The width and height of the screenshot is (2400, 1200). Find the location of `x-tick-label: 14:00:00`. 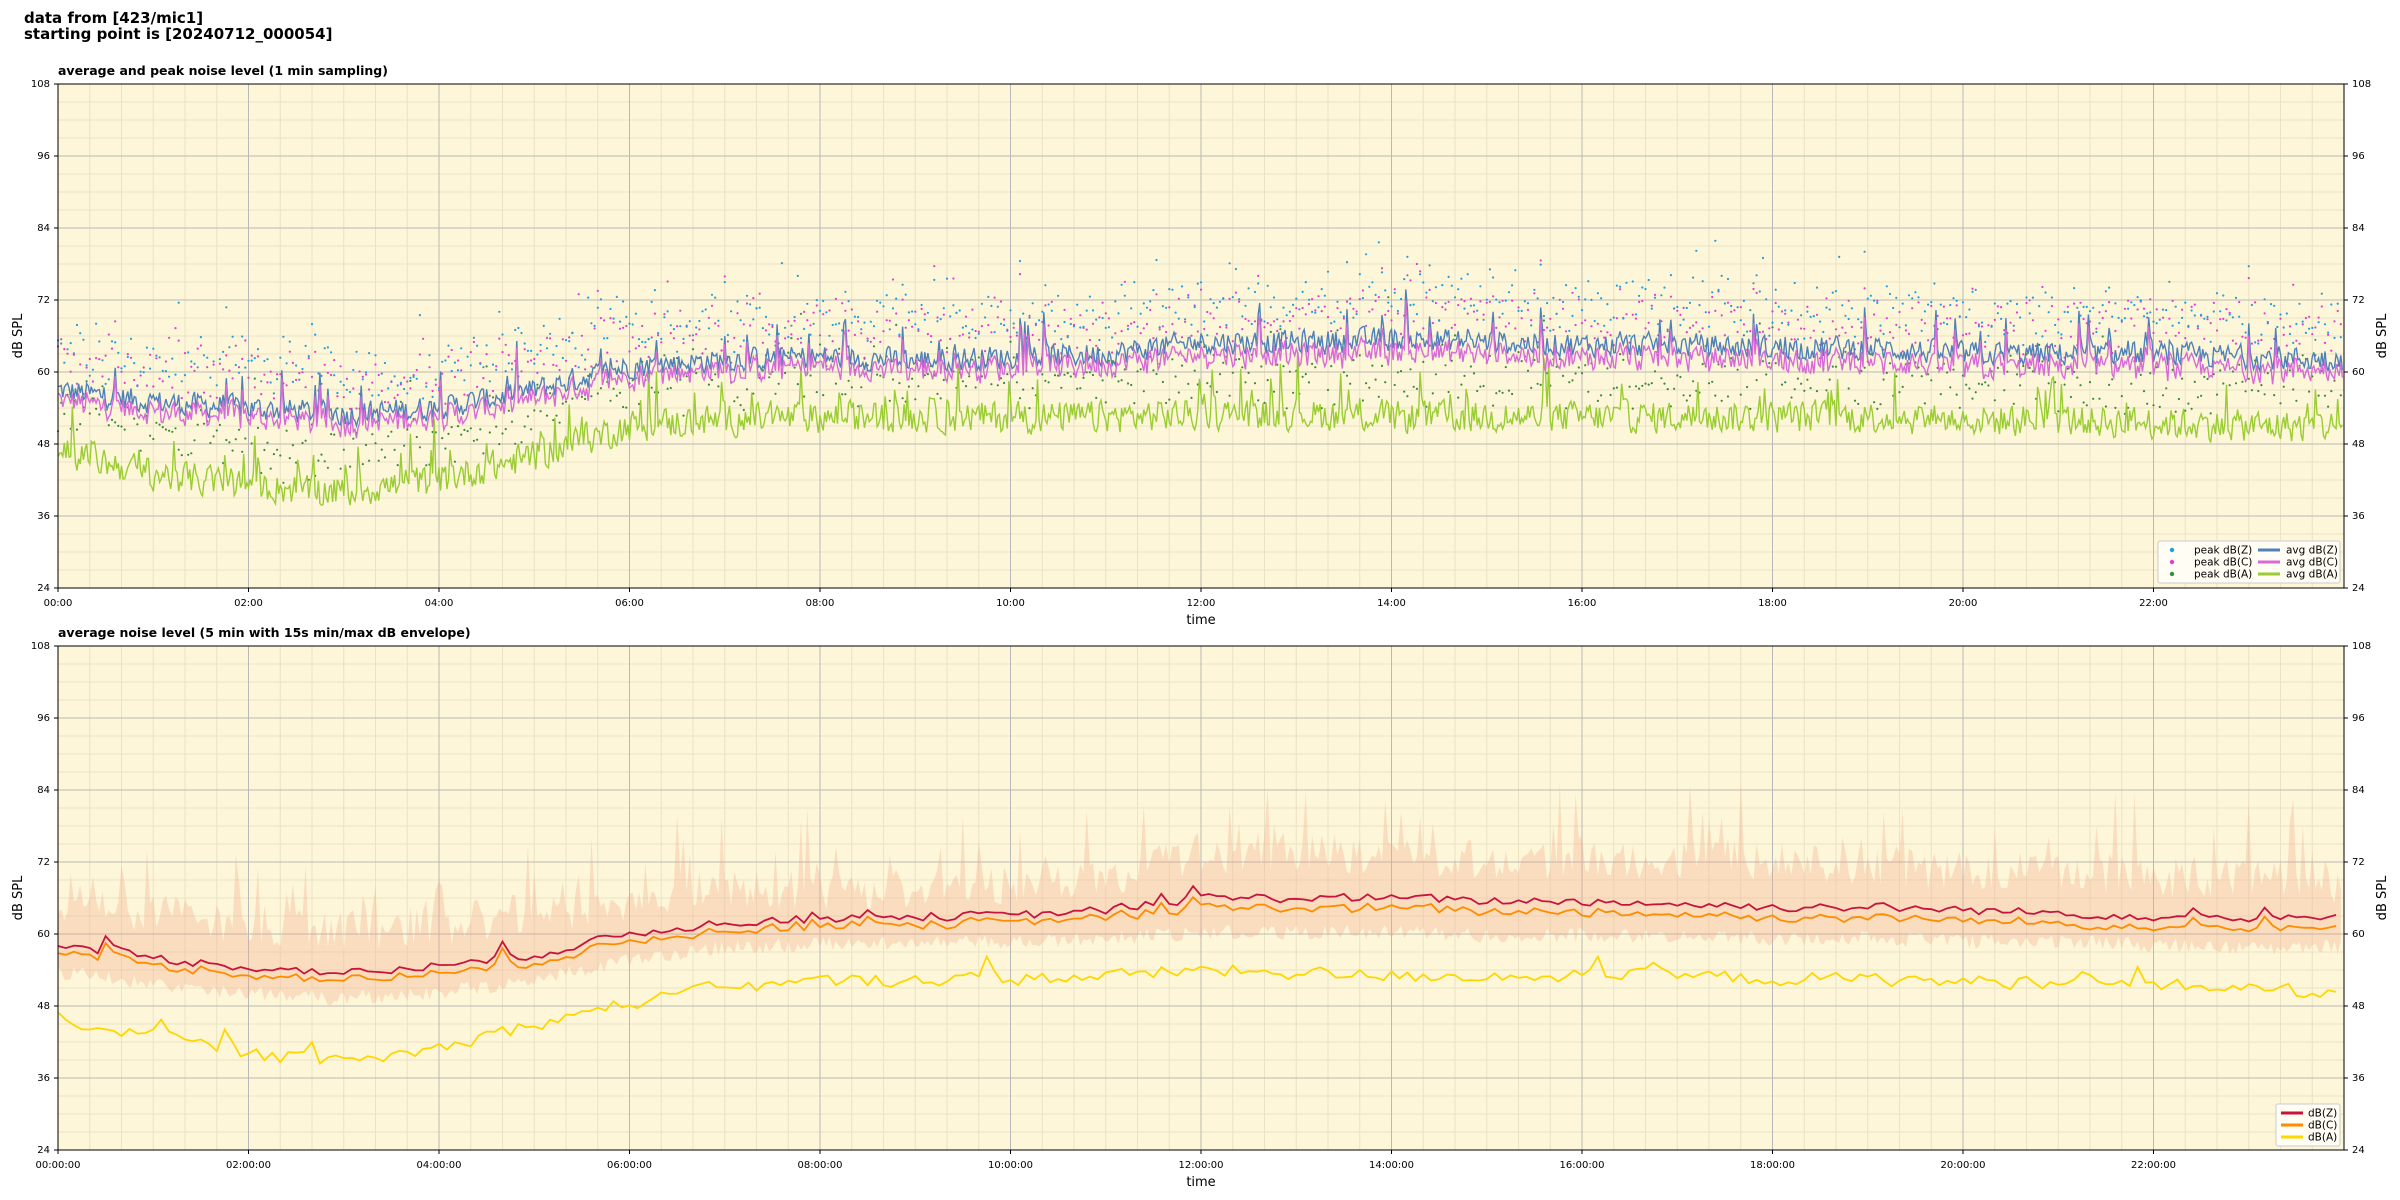

x-tick-label: 14:00:00 is located at coordinates (1391, 1165).